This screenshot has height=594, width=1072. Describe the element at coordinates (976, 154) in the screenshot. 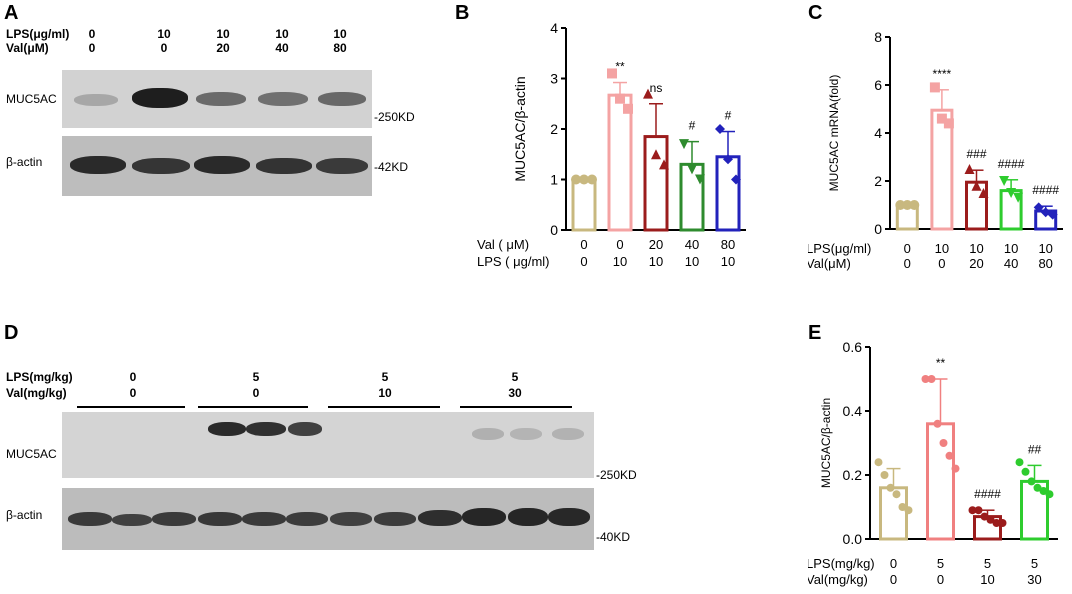

I see `significance-label: ###` at that location.